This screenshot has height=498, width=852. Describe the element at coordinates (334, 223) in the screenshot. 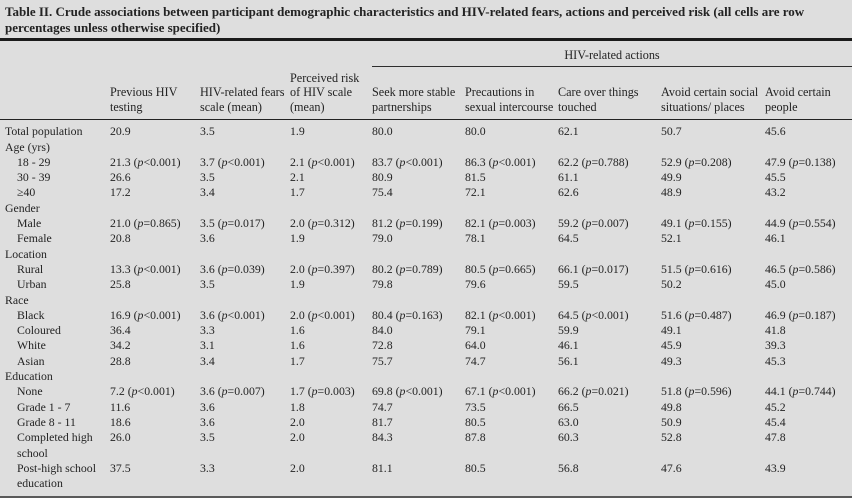

I see `p-value: =0.312` at that location.